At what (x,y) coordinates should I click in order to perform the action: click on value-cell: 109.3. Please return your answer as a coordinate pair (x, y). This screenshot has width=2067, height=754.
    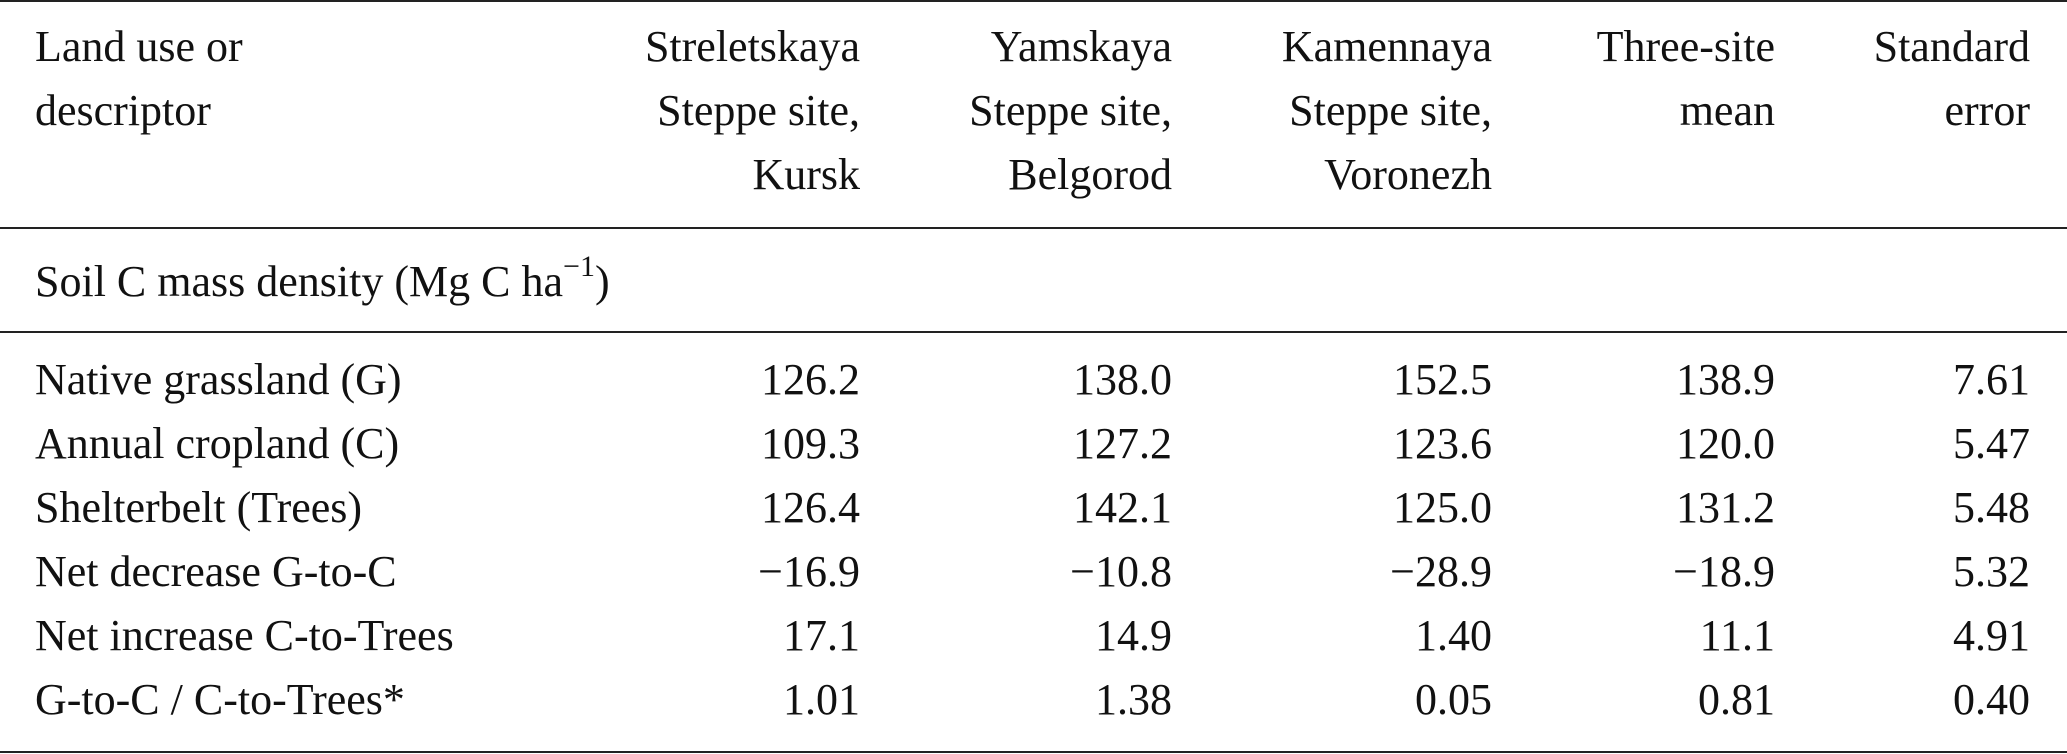
    Looking at the image, I should click on (810, 443).